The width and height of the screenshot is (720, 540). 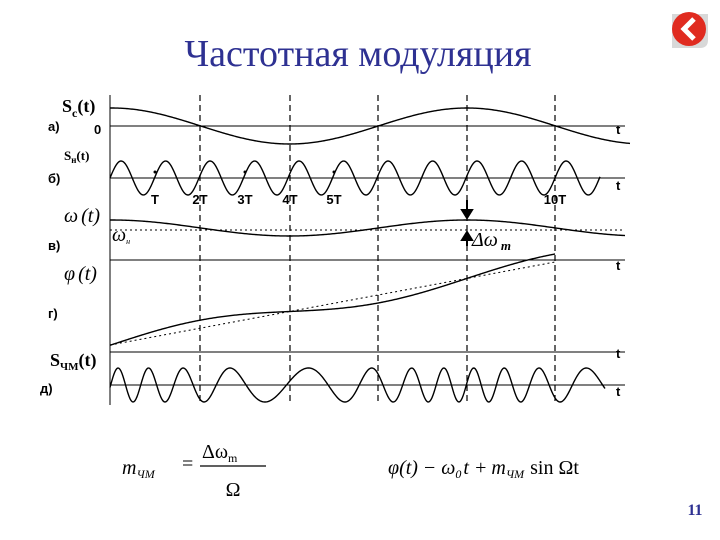 I want to click on deviation-label: Δω m, so click(x=491, y=241).